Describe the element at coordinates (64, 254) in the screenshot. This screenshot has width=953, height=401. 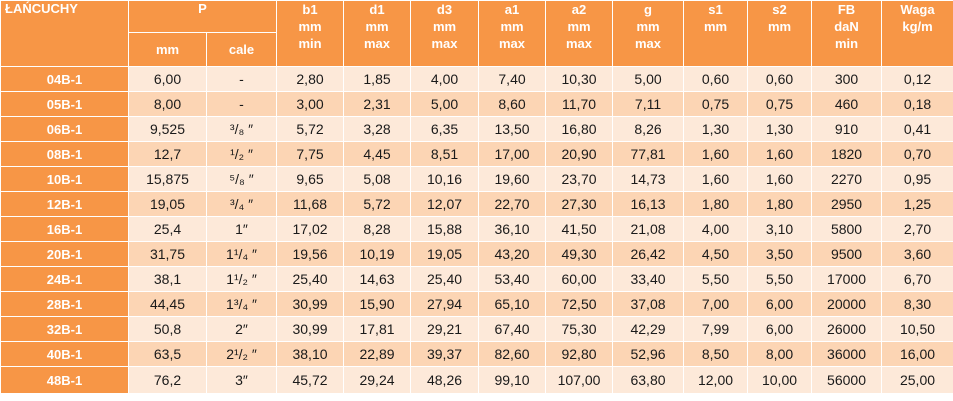
I see `chain-name-cell: 20B-1` at that location.